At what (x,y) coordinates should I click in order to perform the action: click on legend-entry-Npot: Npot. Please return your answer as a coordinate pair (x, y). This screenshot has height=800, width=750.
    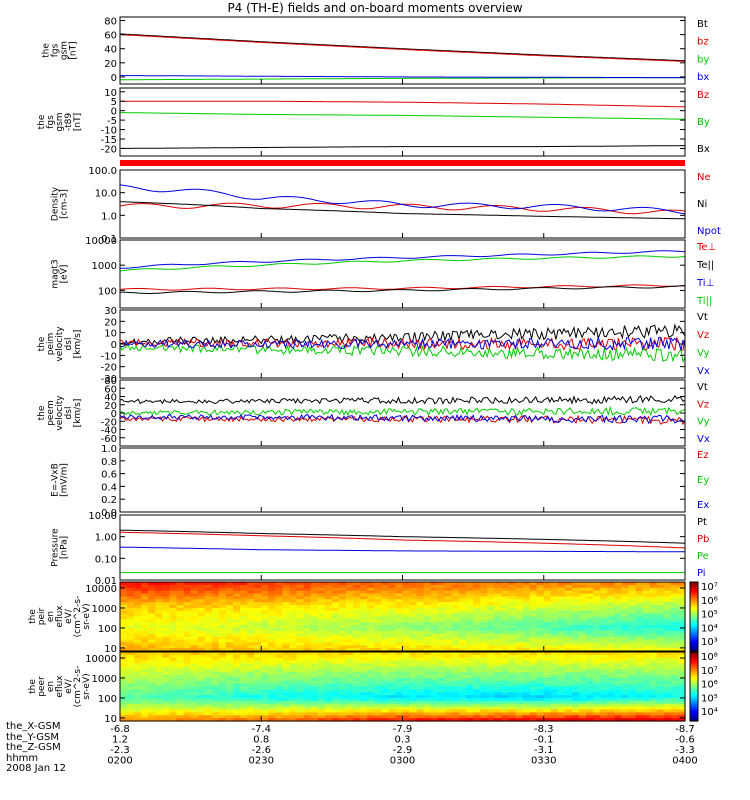
    Looking at the image, I should click on (709, 231).